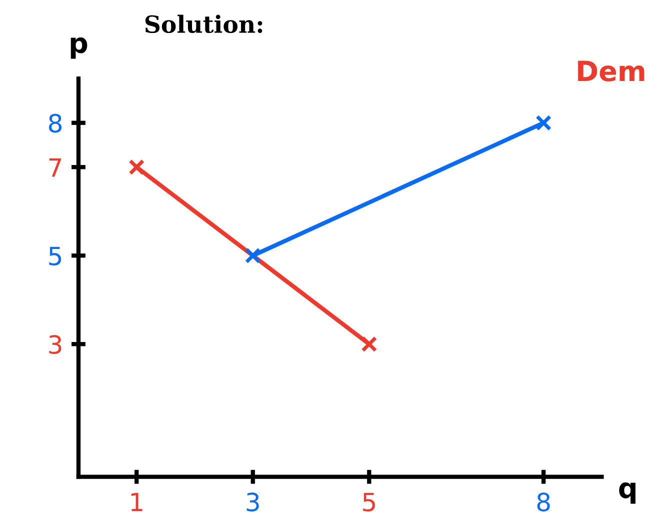 The image size is (654, 524). What do you see at coordinates (543, 502) in the screenshot?
I see `x-tick-label: 8` at bounding box center [543, 502].